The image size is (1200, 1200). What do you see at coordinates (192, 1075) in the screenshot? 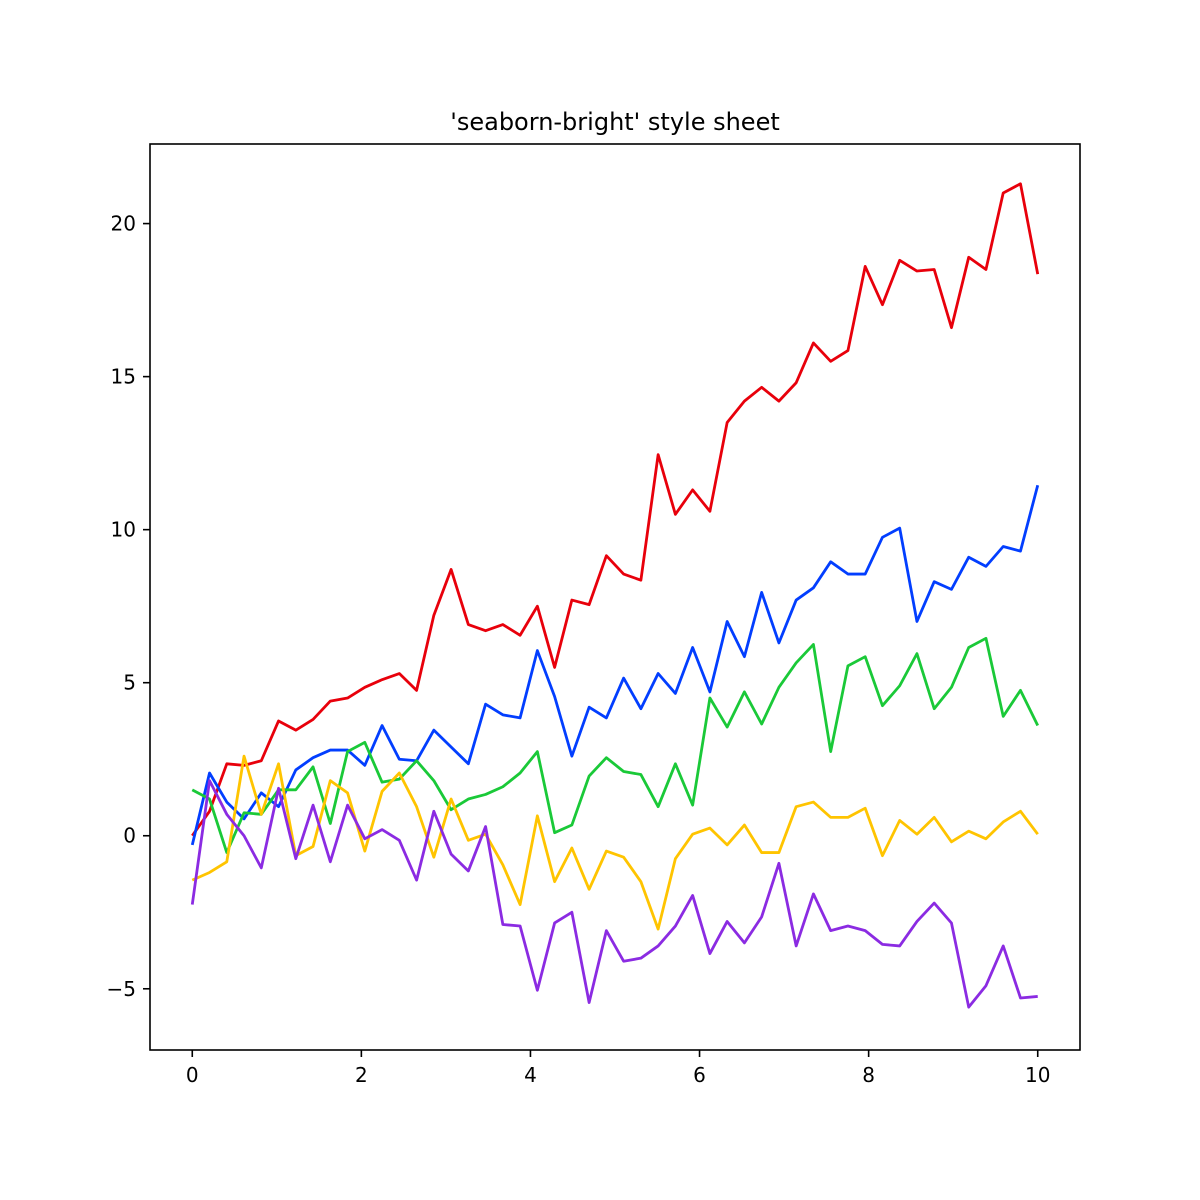
I see `x-tick-label: 0` at bounding box center [192, 1075].